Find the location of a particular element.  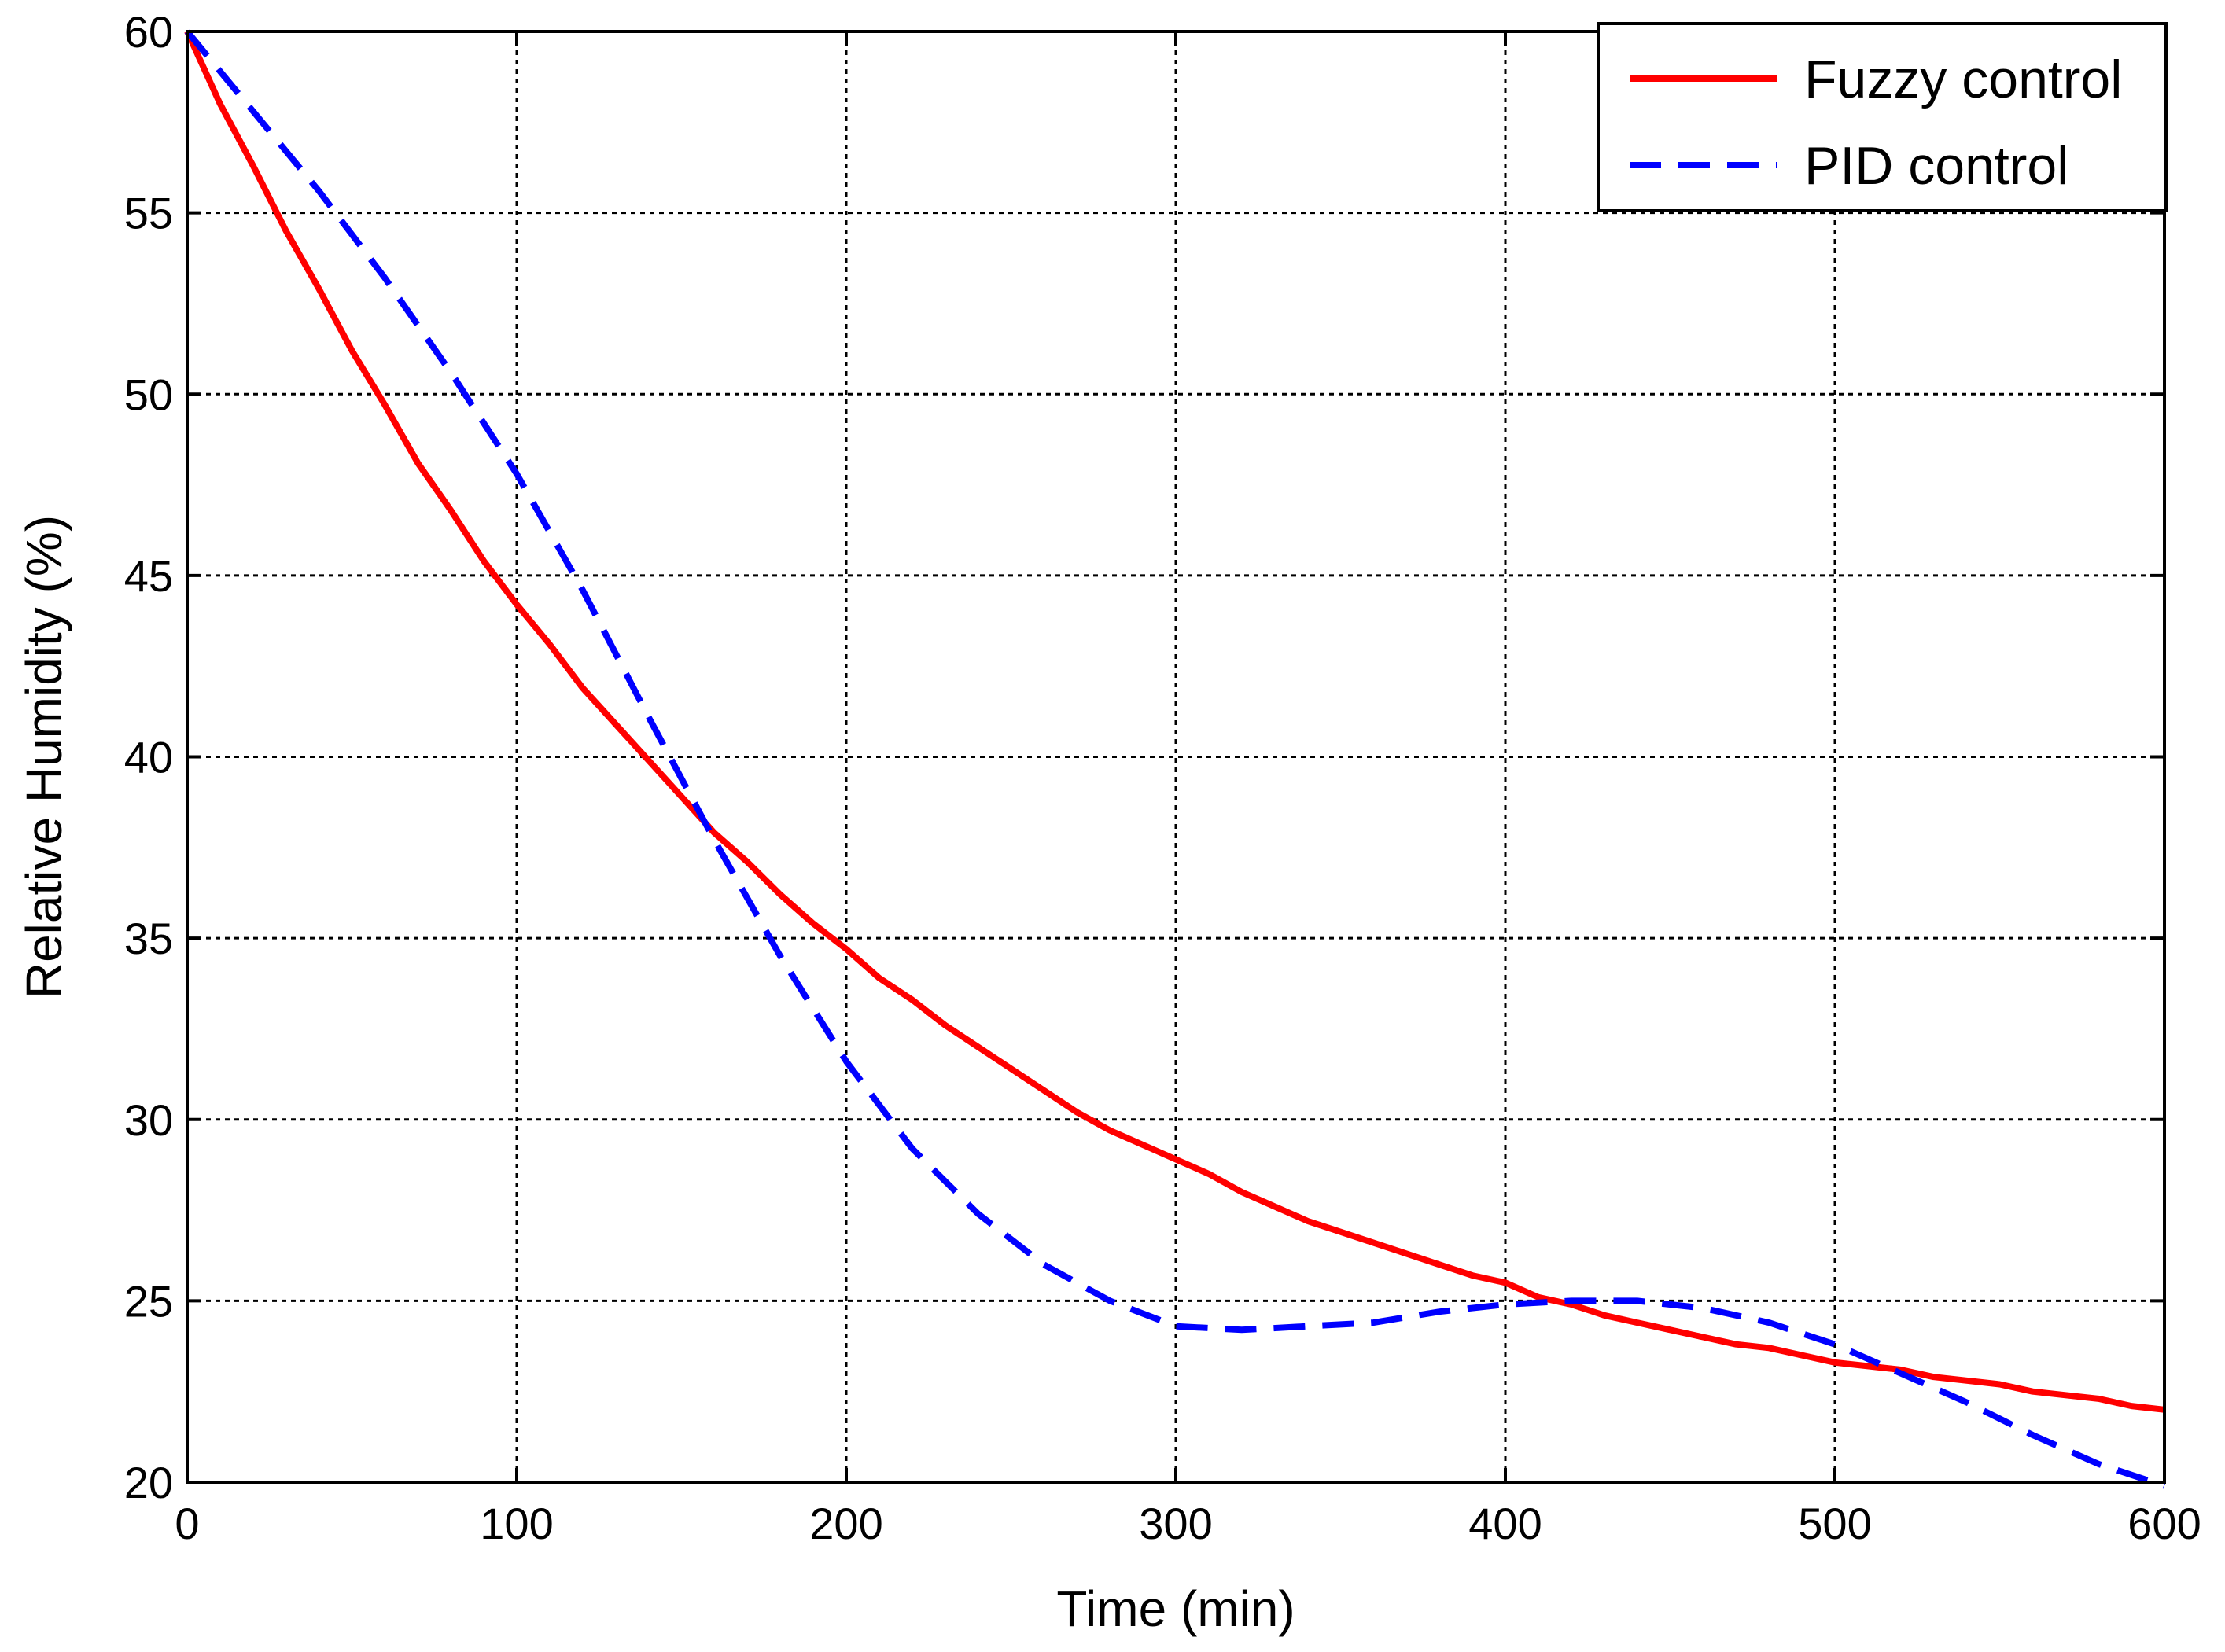

y-tick-label: 60 is located at coordinates (148, 32).